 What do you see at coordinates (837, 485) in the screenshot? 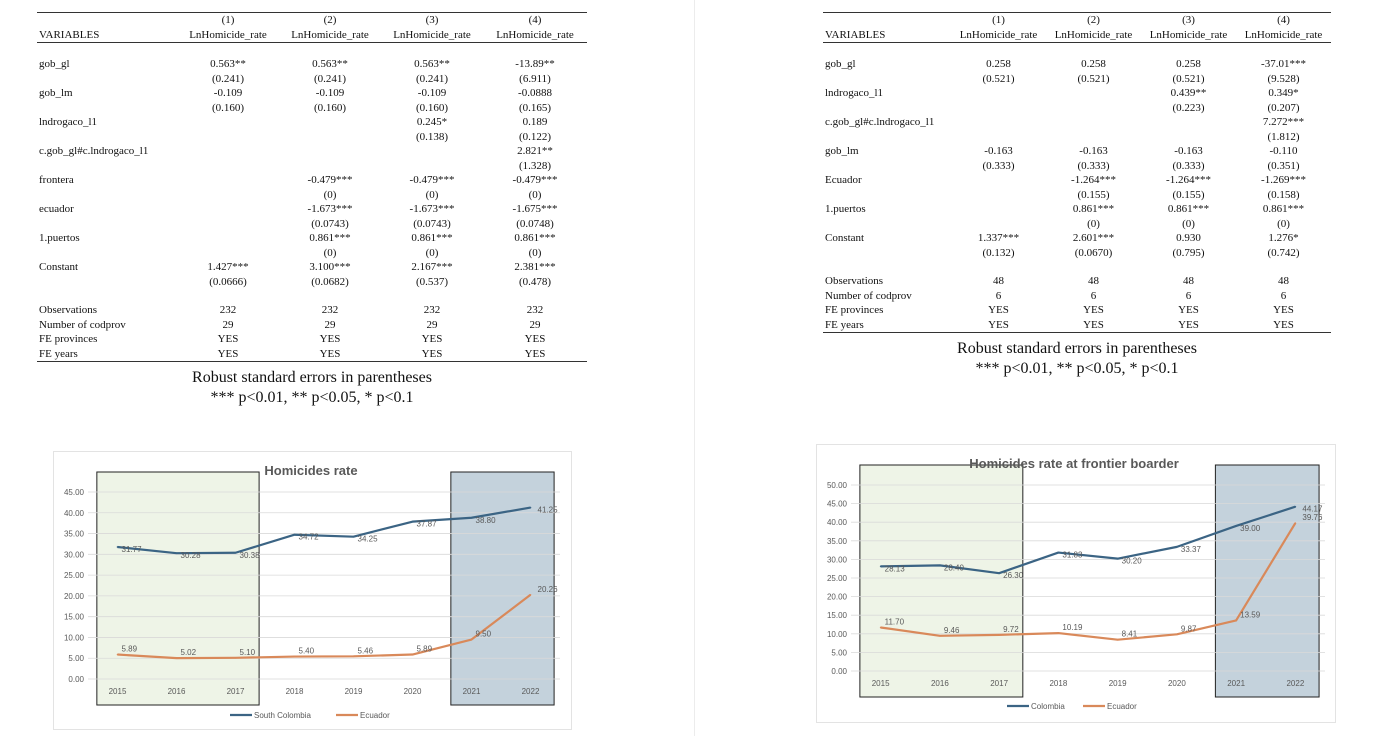
I see `y-tick-label: 50.00` at bounding box center [837, 485].